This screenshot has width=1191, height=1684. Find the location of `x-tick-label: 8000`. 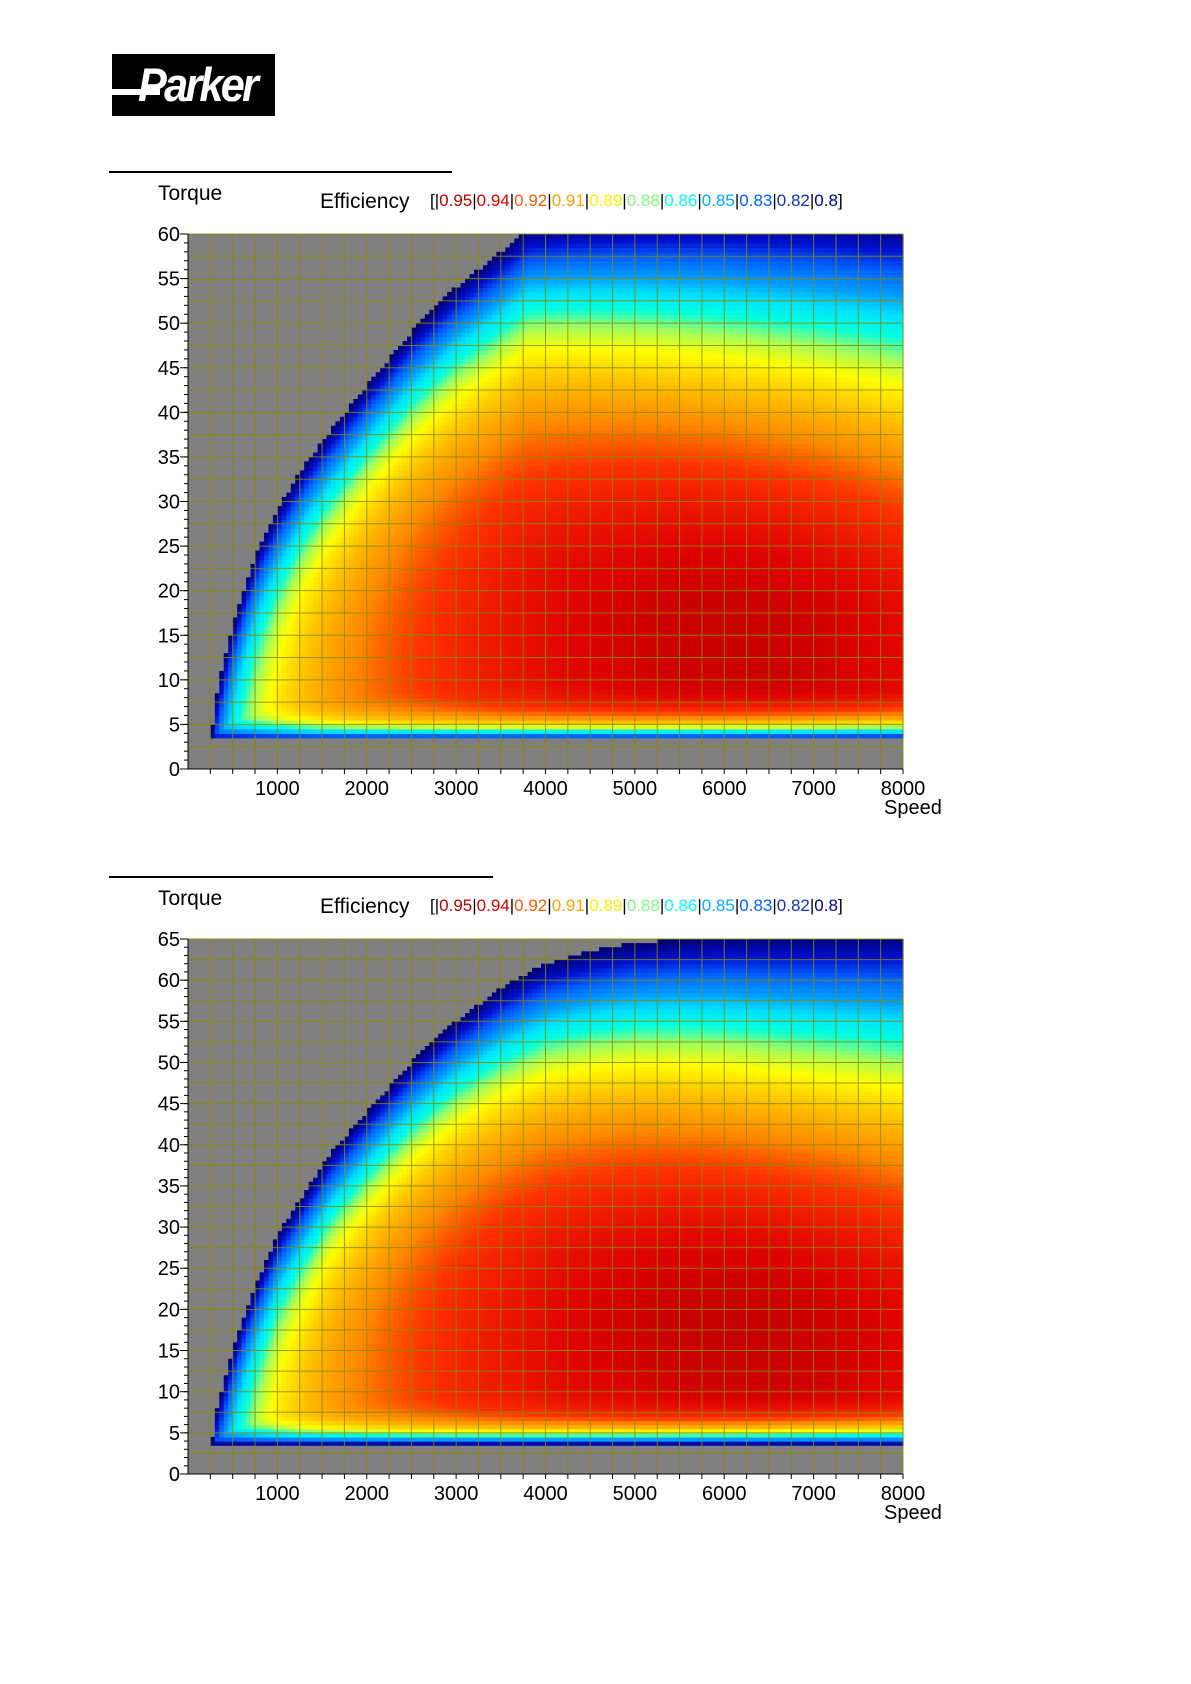

x-tick-label: 8000 is located at coordinates (903, 1494).